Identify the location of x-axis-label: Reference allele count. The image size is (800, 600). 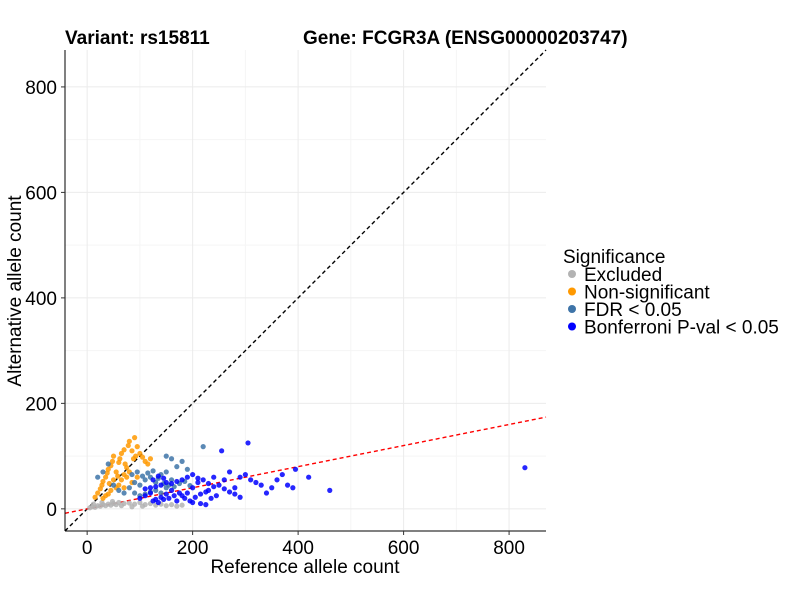
(305, 567).